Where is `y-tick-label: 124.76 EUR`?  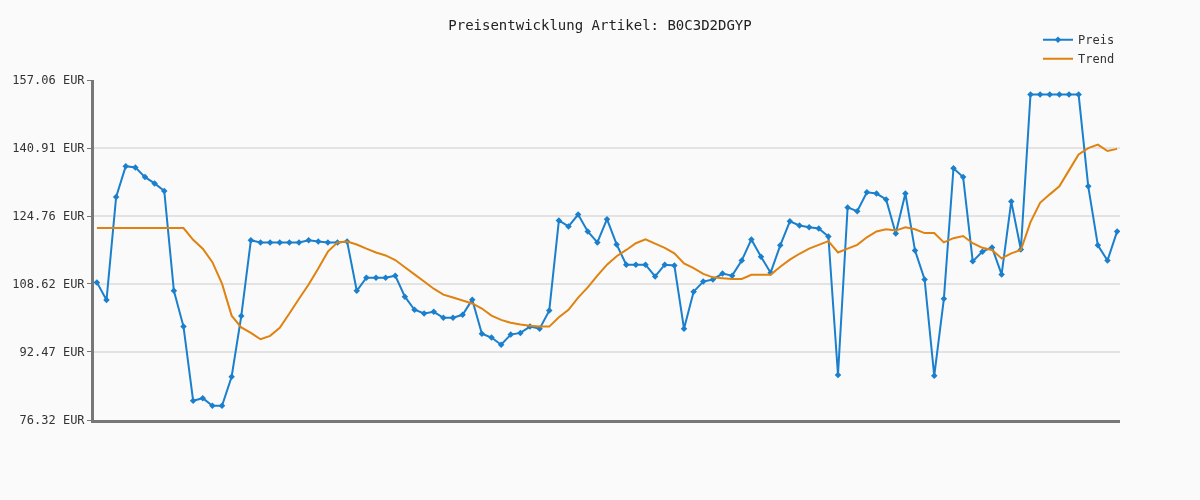
y-tick-label: 124.76 EUR is located at coordinates (49, 216).